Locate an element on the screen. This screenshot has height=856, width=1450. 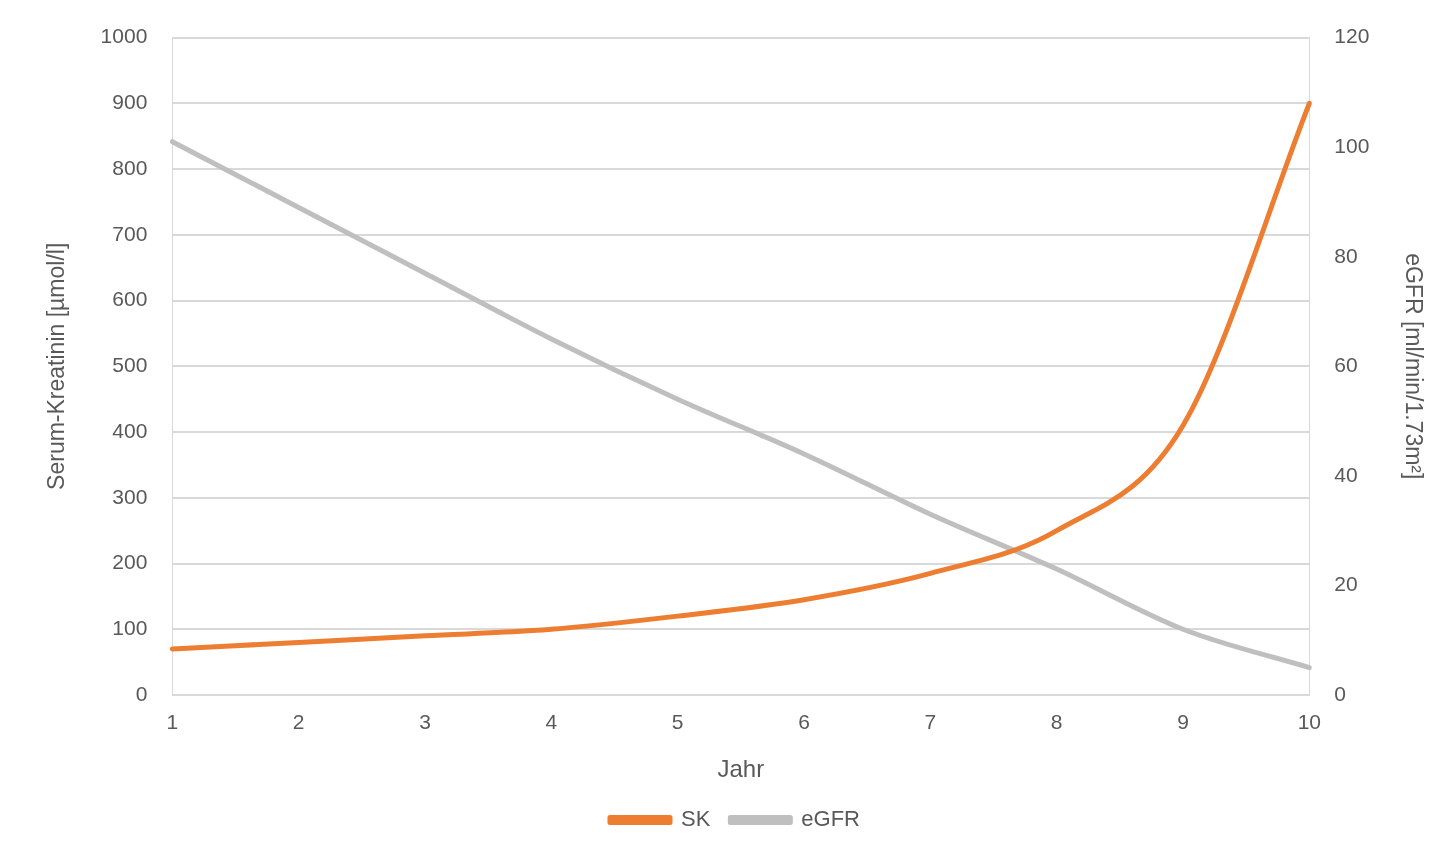
x-tick-label: 7 is located at coordinates (930, 722).